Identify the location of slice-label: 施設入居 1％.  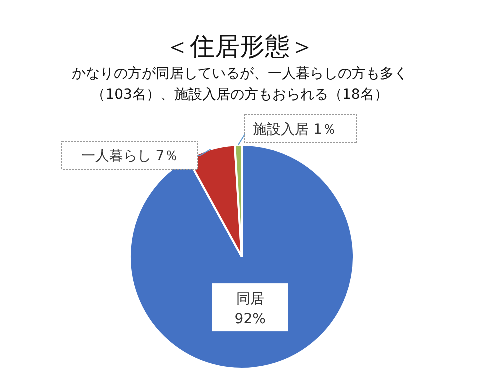
(294, 130).